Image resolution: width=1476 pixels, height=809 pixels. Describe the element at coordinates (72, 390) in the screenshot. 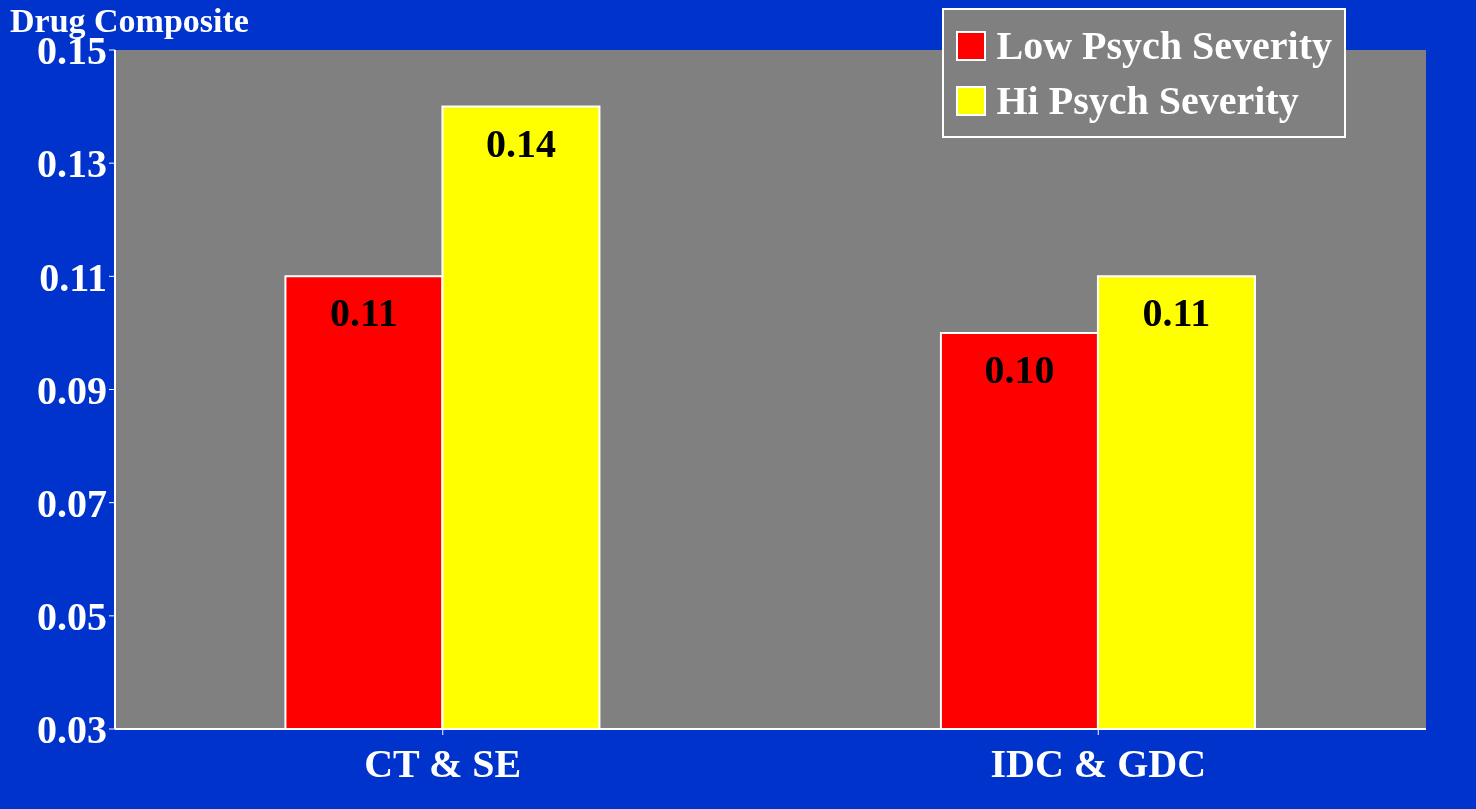

I see `y-tick-label: 0.09` at that location.